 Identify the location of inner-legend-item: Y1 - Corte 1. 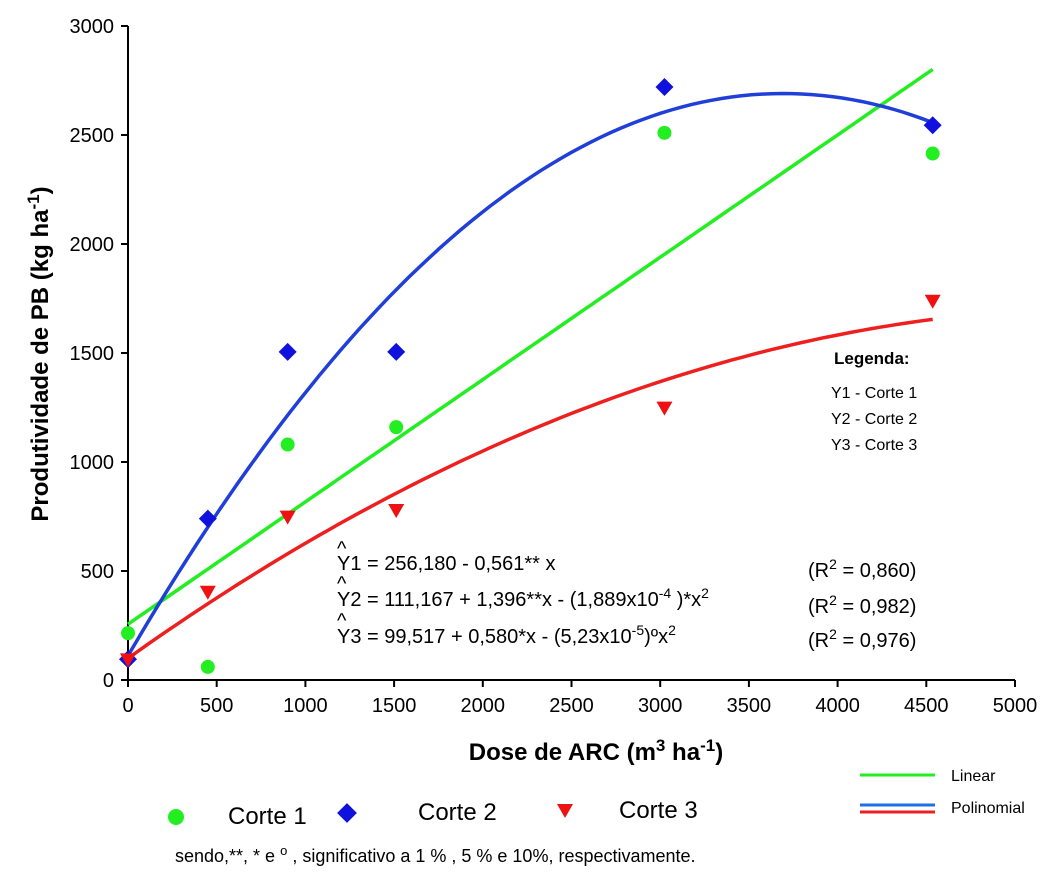
(874, 393).